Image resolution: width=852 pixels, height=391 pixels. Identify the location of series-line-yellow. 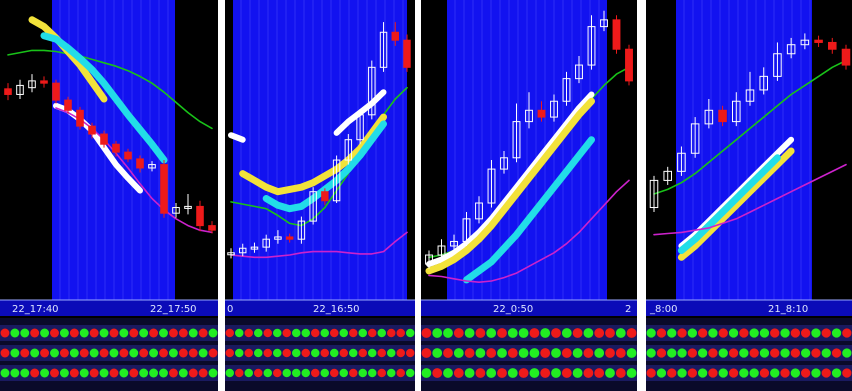
(313, 154).